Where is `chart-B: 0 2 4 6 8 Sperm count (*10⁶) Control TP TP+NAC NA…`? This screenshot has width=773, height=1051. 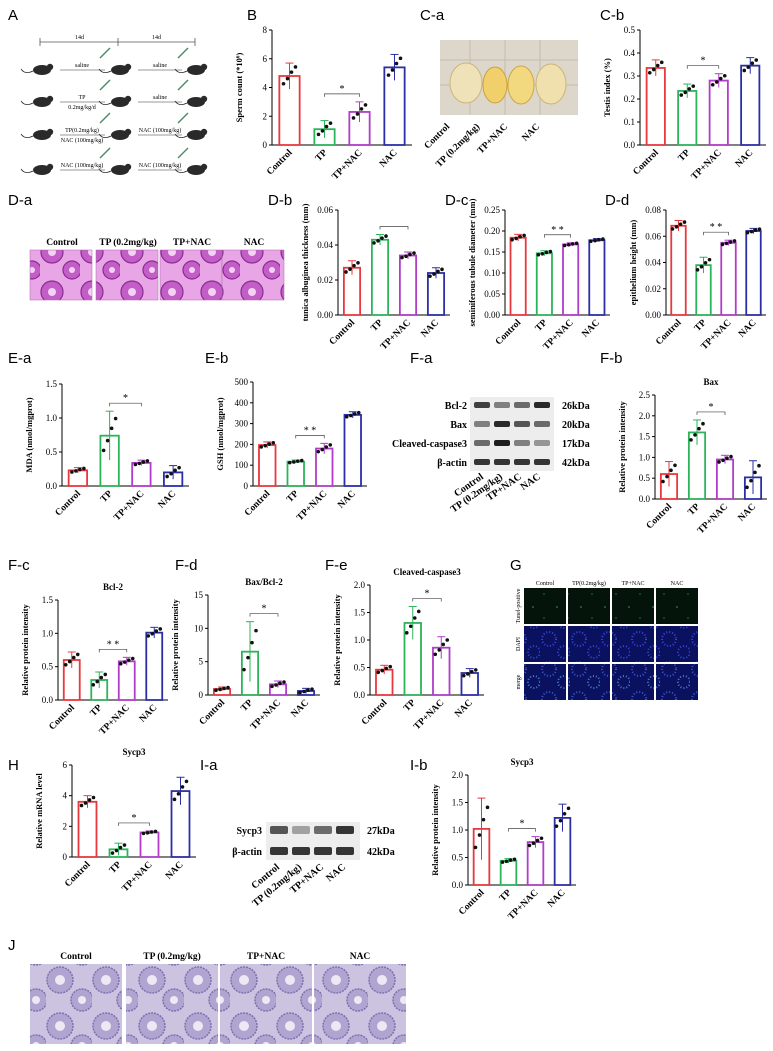 chart-B: 0 2 4 6 8 Sperm count (*10⁶) Control TP TP+NAC NA… is located at coordinates (323, 103).